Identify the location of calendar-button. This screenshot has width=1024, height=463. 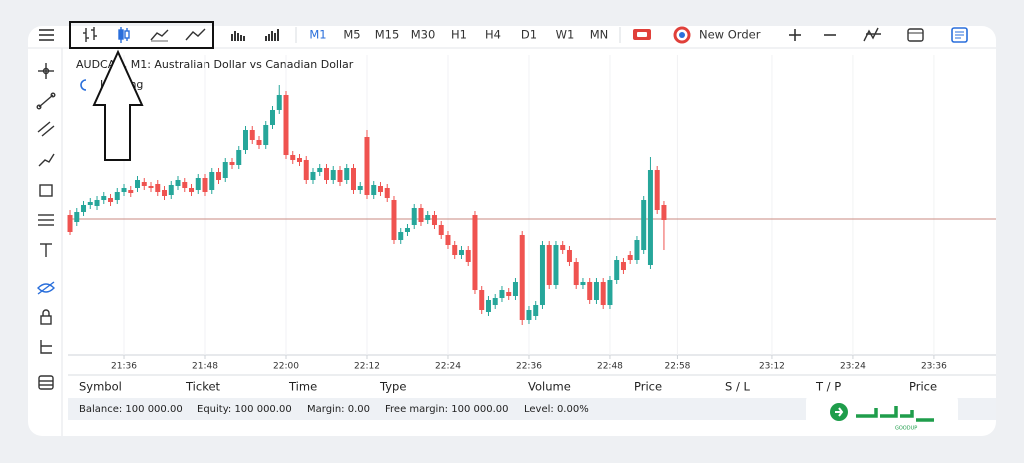
(915, 35).